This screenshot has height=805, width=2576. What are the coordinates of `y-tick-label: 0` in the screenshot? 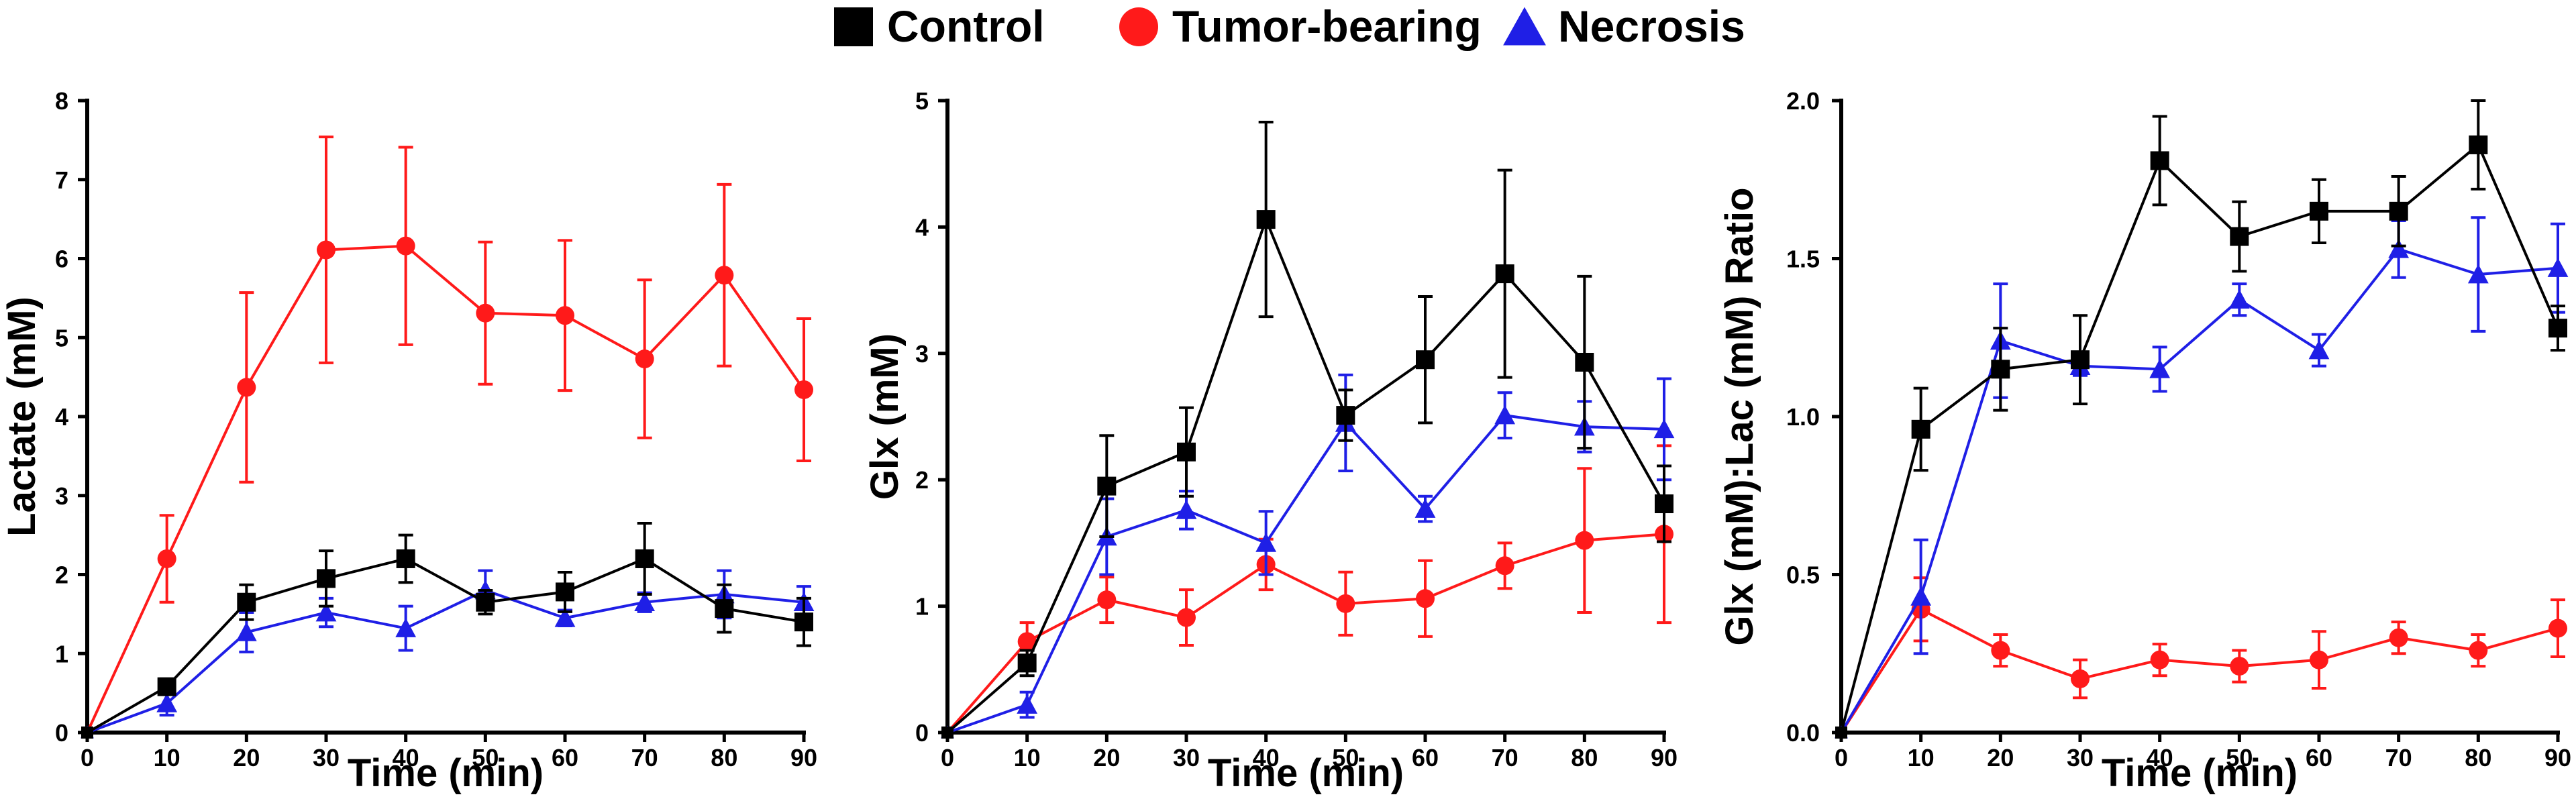 It's located at (61, 733).